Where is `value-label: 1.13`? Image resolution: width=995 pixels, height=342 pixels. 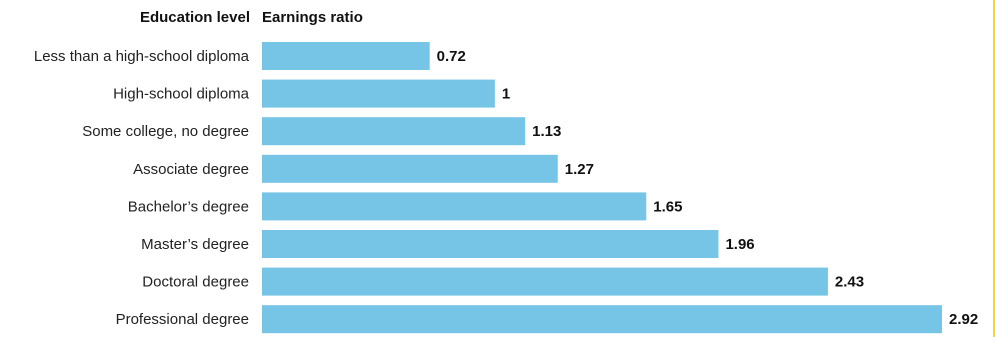
value-label: 1.13 is located at coordinates (546, 131).